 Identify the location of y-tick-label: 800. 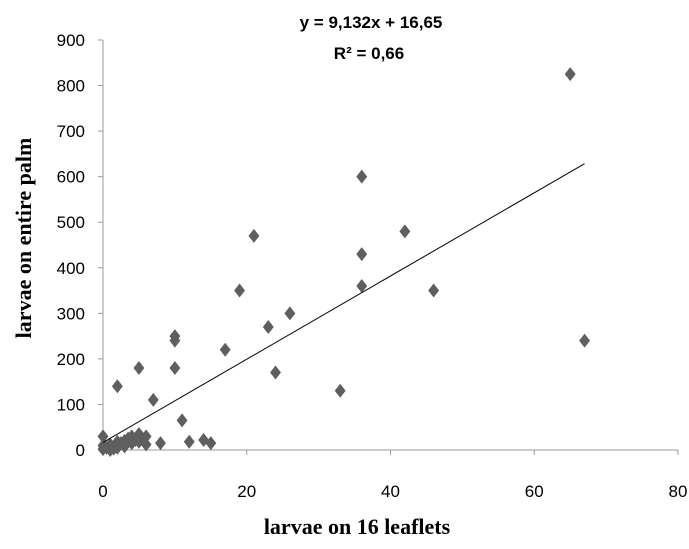
(71, 86).